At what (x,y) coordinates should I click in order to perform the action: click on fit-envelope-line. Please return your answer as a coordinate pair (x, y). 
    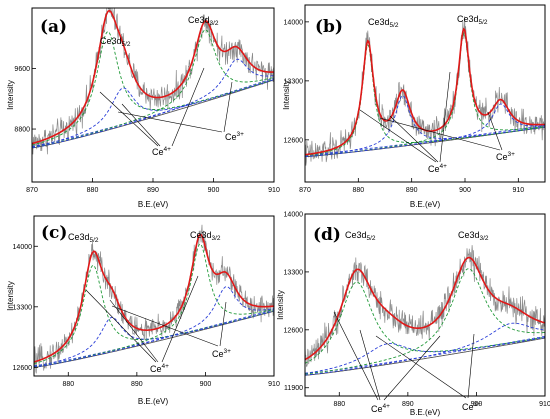
    Looking at the image, I should click on (153, 77).